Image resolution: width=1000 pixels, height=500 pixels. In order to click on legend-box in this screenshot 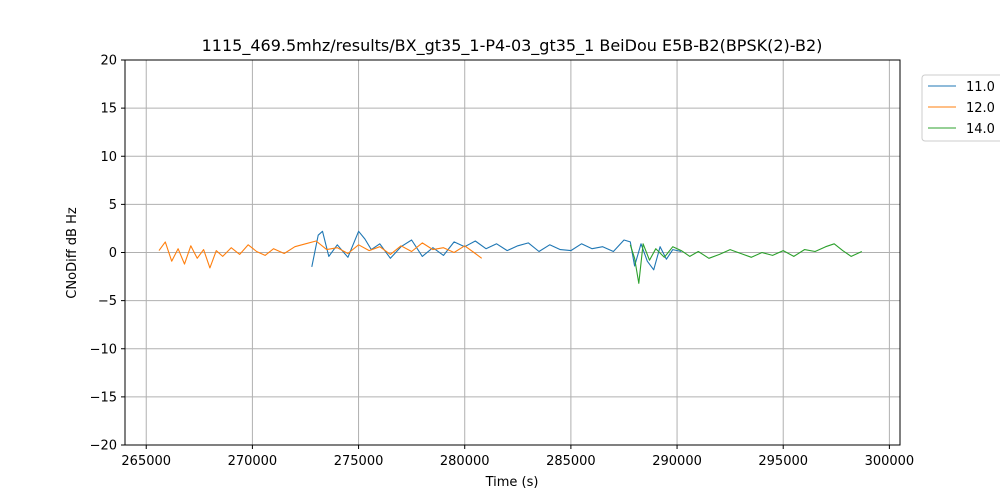, I will do `click(960, 108)`.